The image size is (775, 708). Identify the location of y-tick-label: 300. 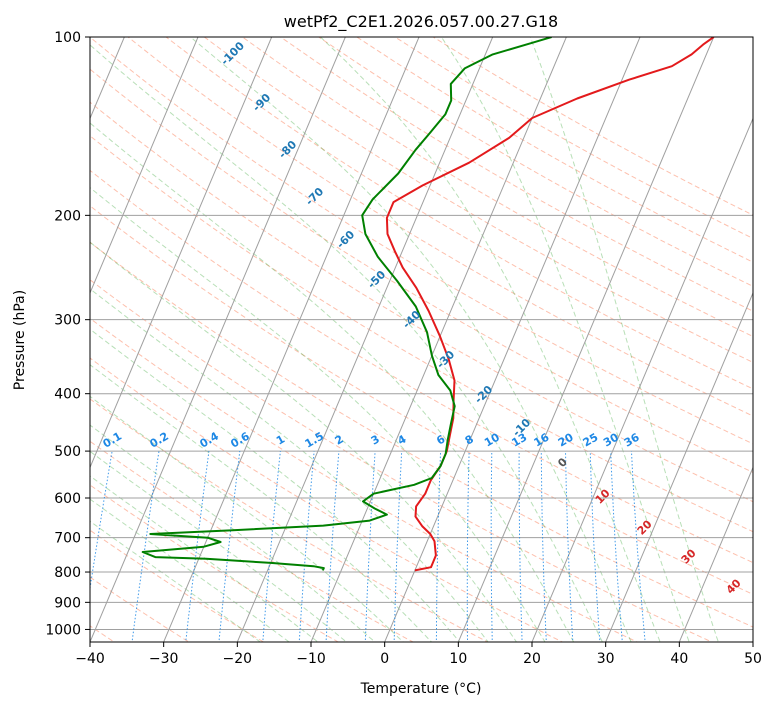
(67, 321).